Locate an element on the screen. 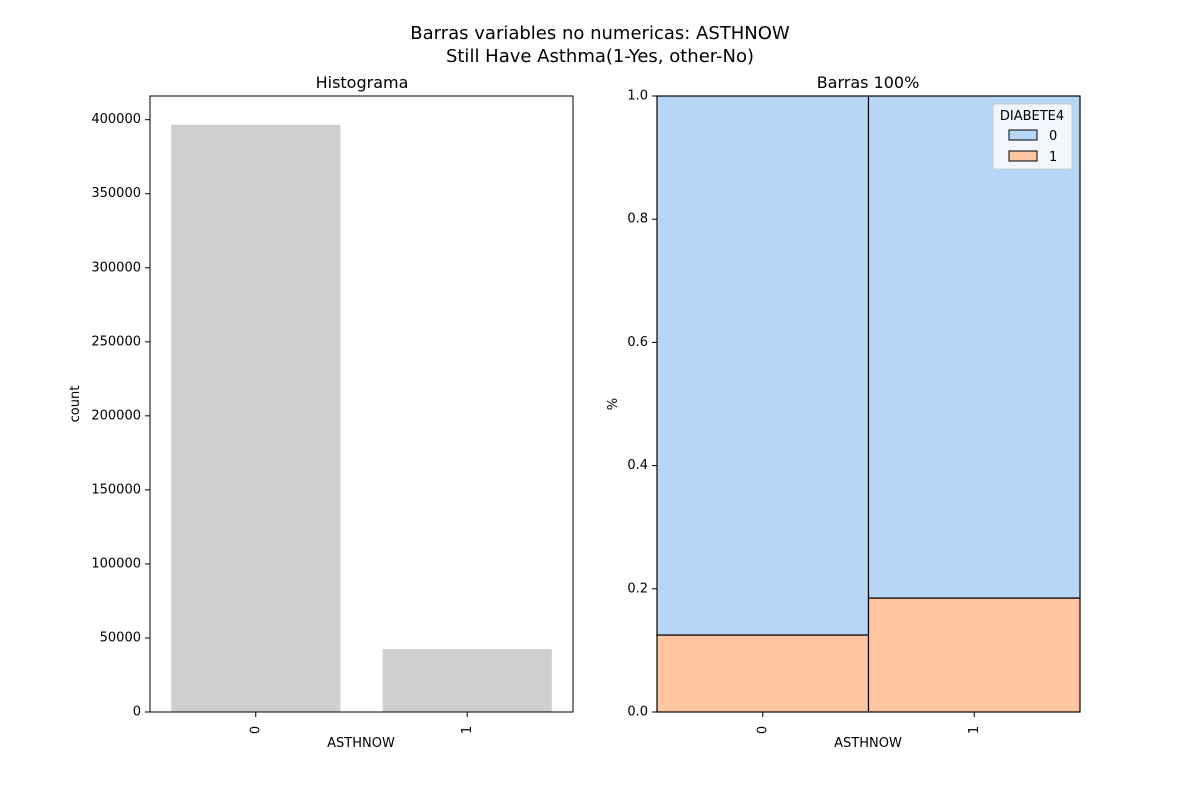 The image size is (1200, 804). stacked-y-label: % is located at coordinates (613, 404).